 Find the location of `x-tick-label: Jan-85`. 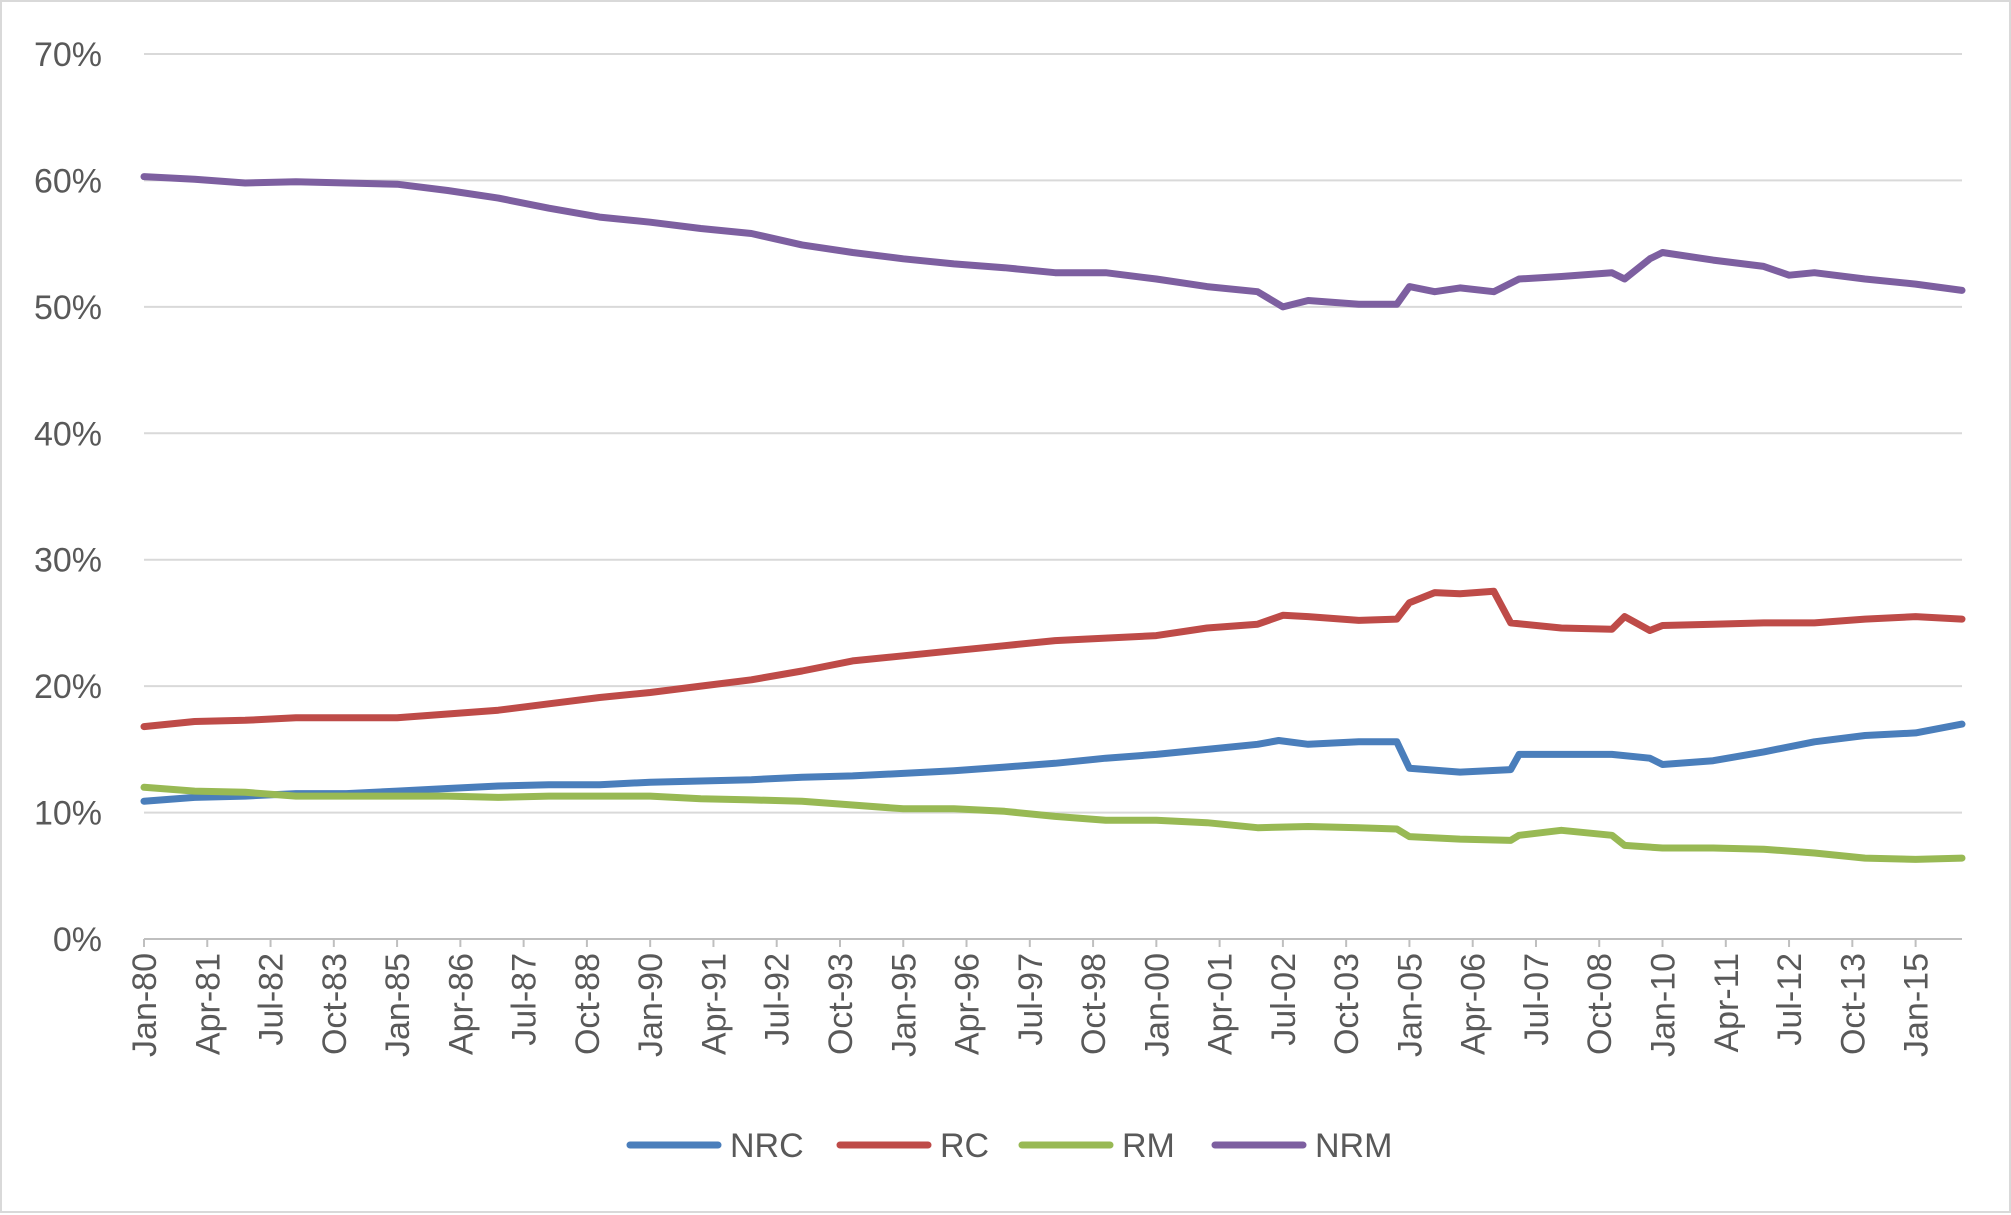

x-tick-label: Jan-85 is located at coordinates (398, 1005).